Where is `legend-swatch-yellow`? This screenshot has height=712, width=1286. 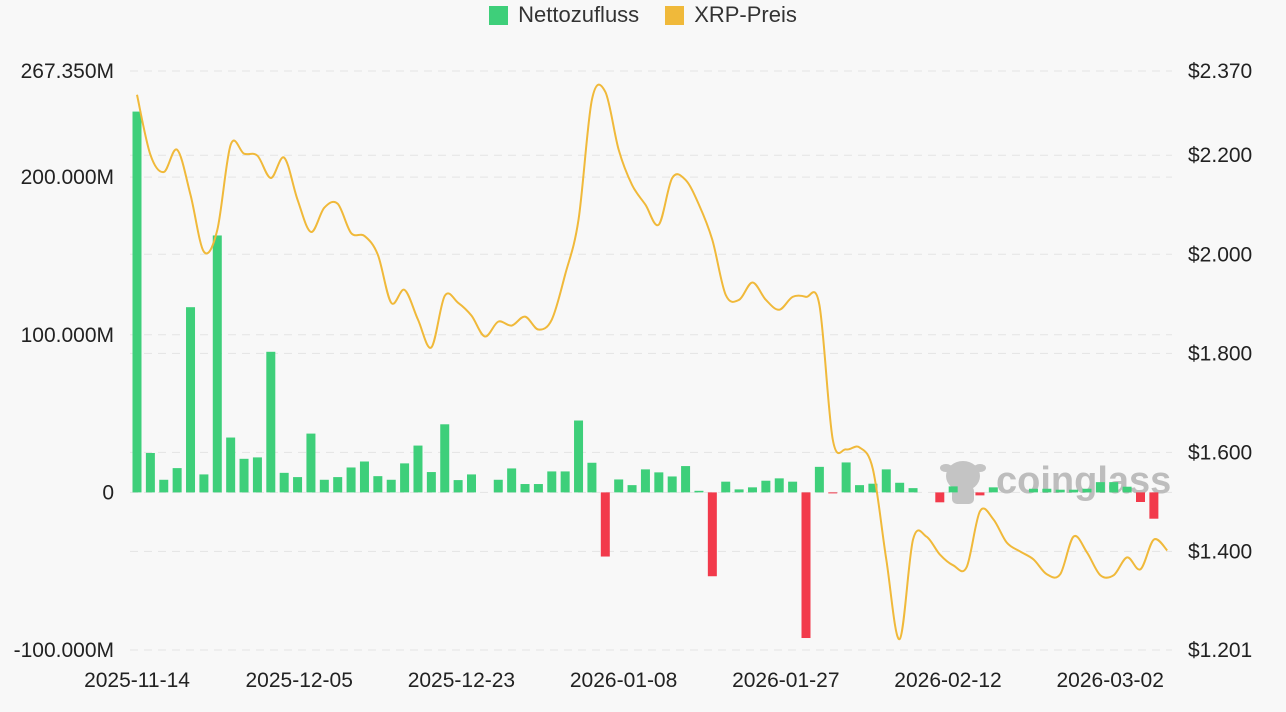 legend-swatch-yellow is located at coordinates (675, 15).